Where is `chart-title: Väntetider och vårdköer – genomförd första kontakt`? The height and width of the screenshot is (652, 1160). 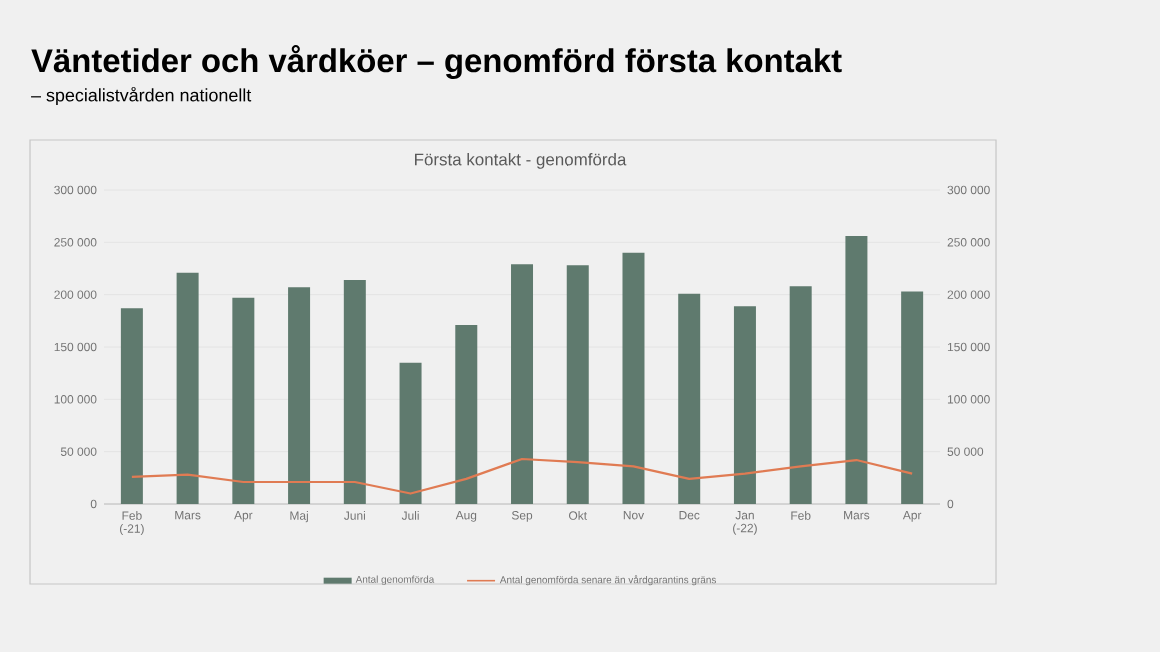 chart-title: Väntetider och vårdköer – genomförd första kontakt is located at coordinates (436, 62).